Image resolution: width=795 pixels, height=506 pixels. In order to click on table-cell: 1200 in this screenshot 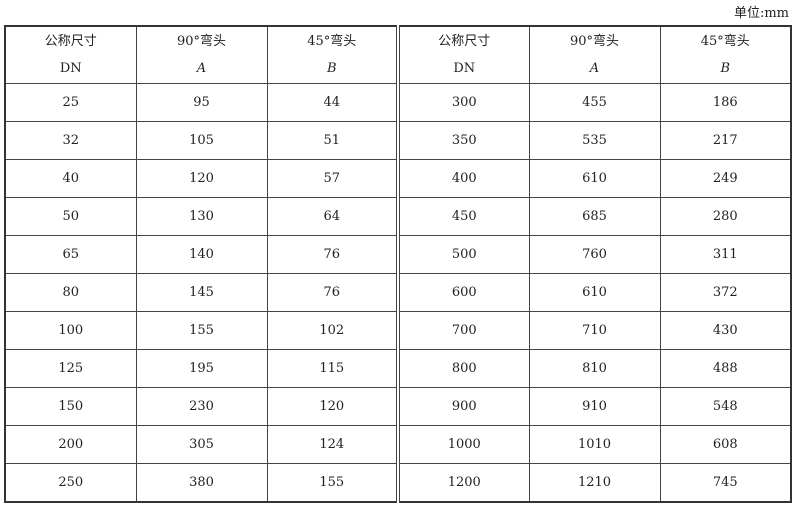, I will do `click(463, 483)`.